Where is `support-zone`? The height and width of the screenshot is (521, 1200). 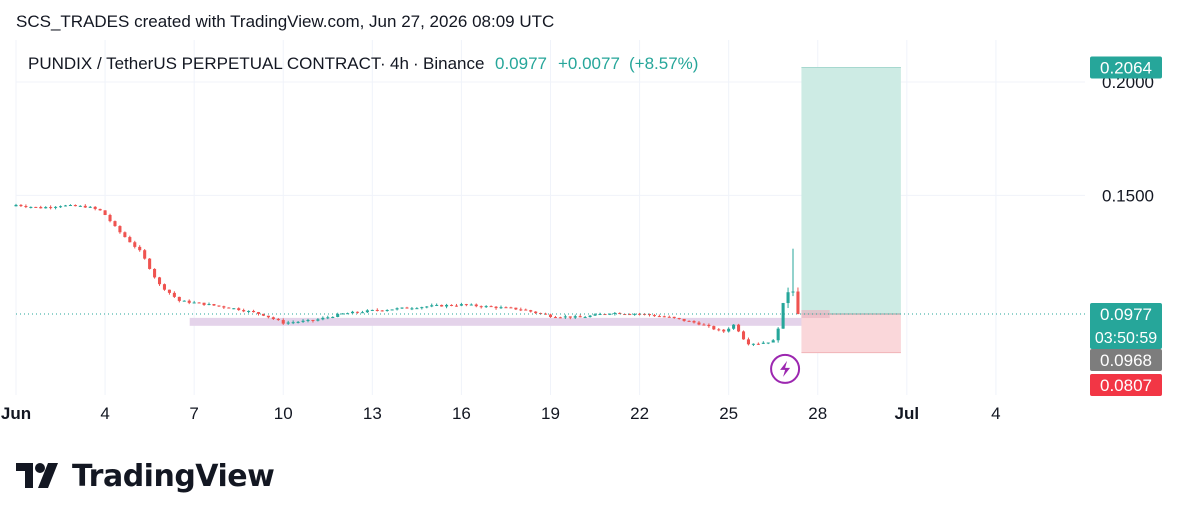
support-zone is located at coordinates (509, 321).